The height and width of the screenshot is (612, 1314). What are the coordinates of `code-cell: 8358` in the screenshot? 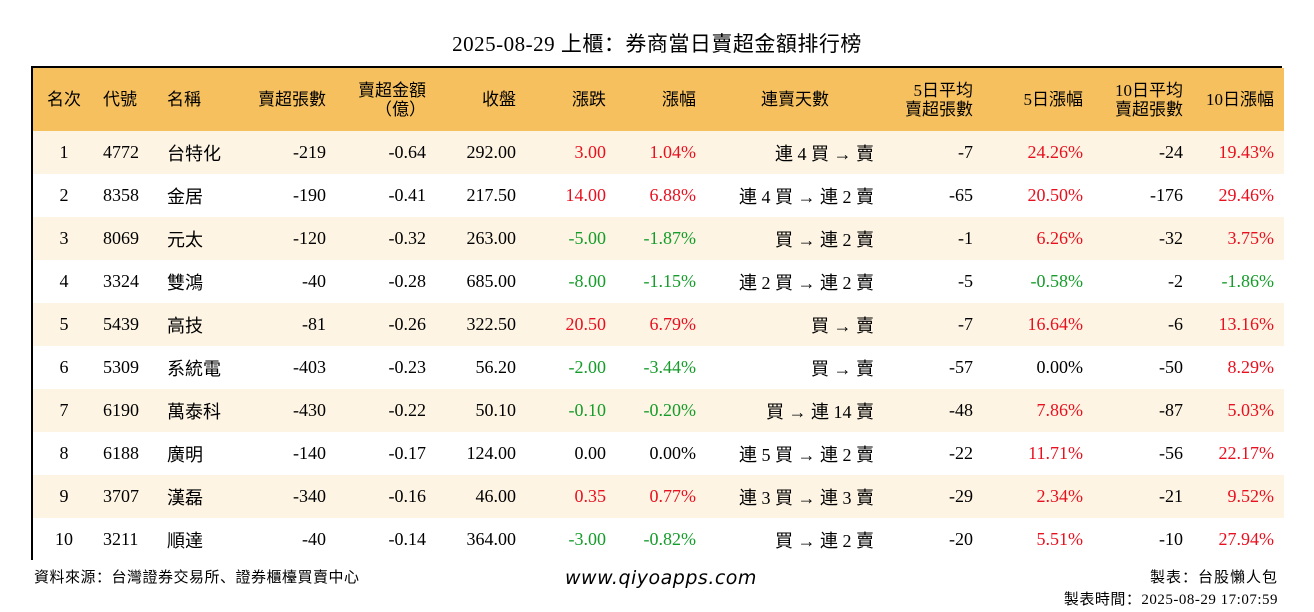 It's located at (121, 195).